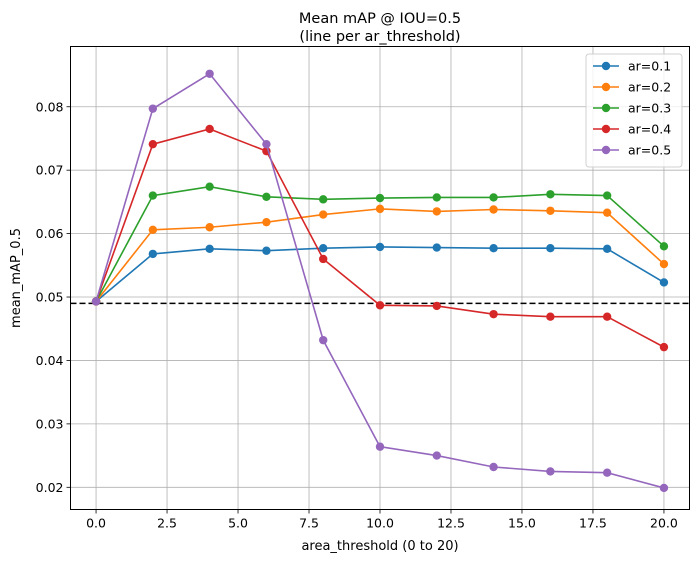  I want to click on y-tick-label: 0.08, so click(50, 106).